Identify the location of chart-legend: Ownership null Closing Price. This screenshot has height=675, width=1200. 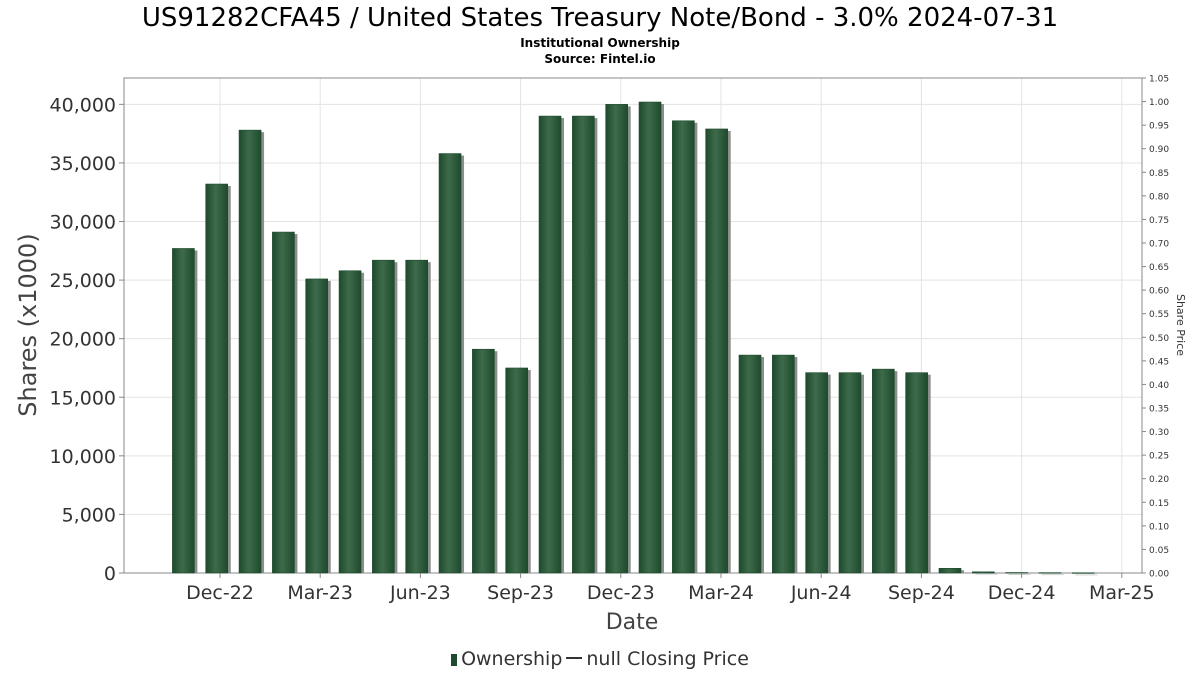
(600, 659).